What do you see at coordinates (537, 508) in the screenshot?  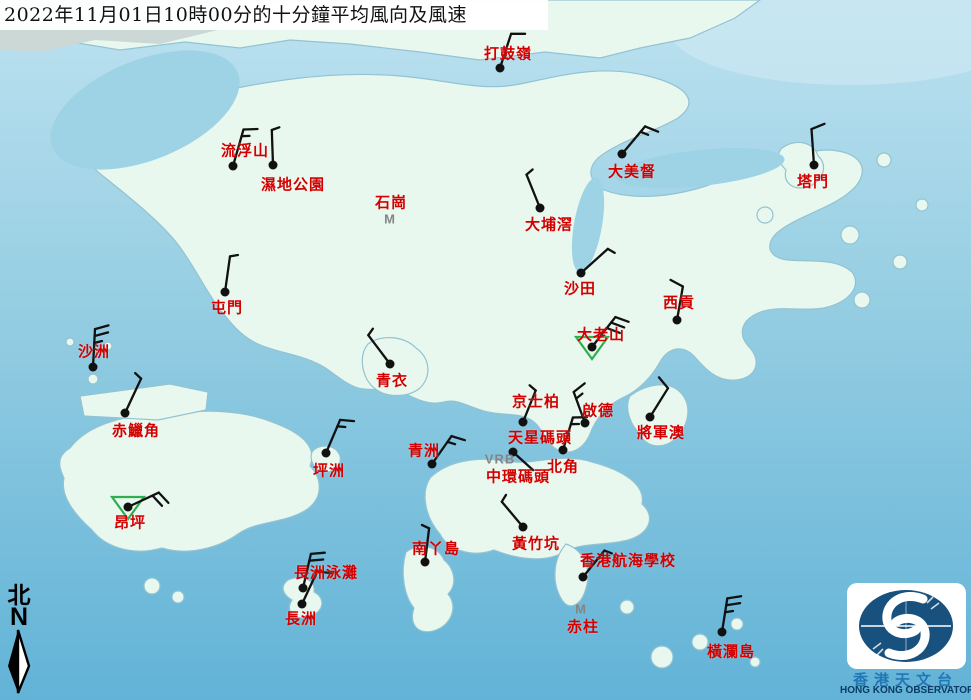 I see `island-hong-kong` at bounding box center [537, 508].